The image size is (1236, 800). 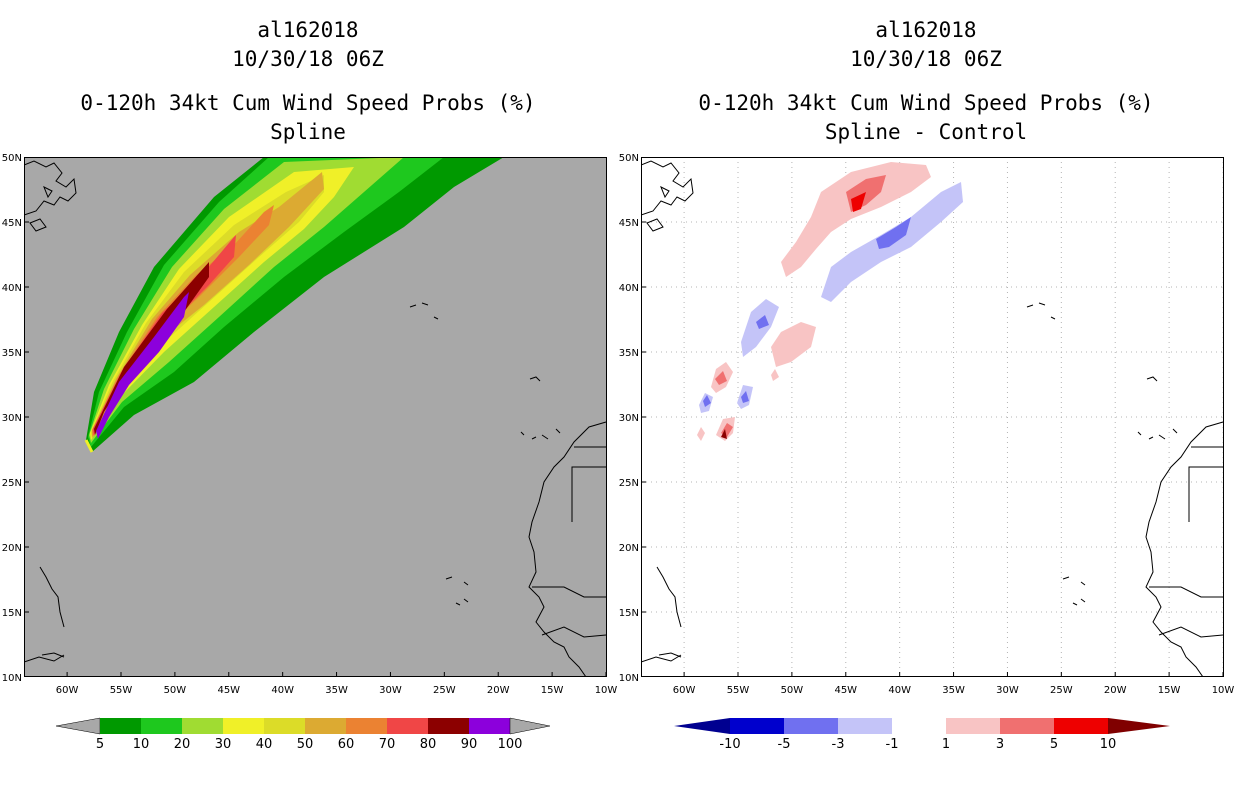 I want to click on left-colorbar: 5 10 20 30 40 50 60 70 80 90 100, so click(x=303, y=734).